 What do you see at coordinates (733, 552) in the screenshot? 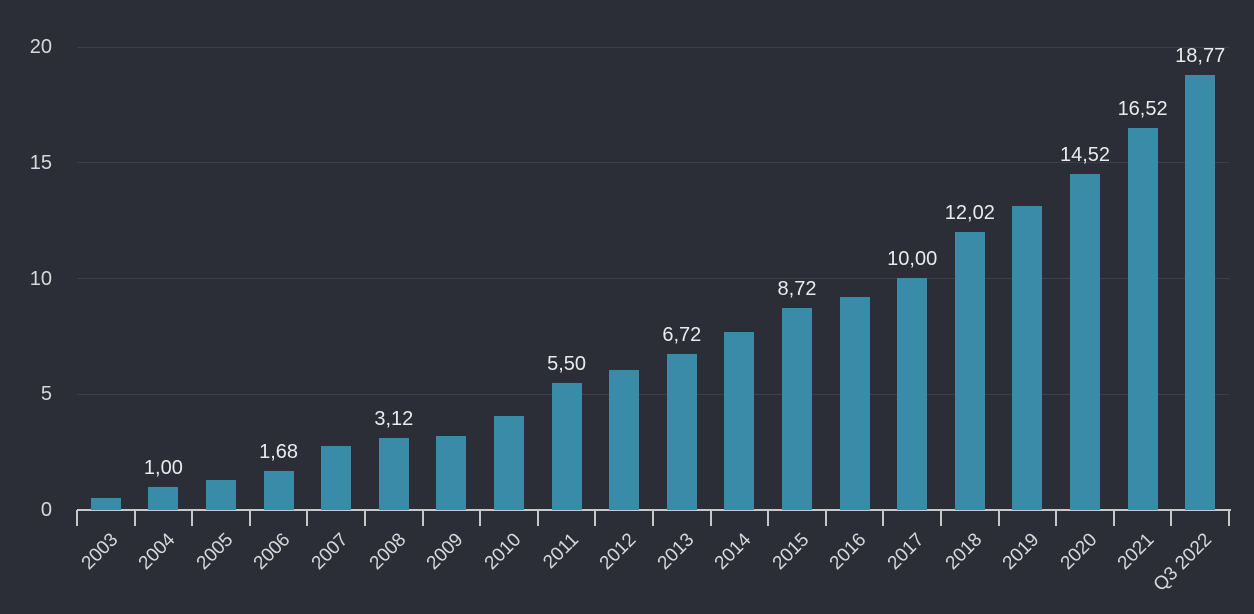
I see `x-axis-category-label: 2014` at bounding box center [733, 552].